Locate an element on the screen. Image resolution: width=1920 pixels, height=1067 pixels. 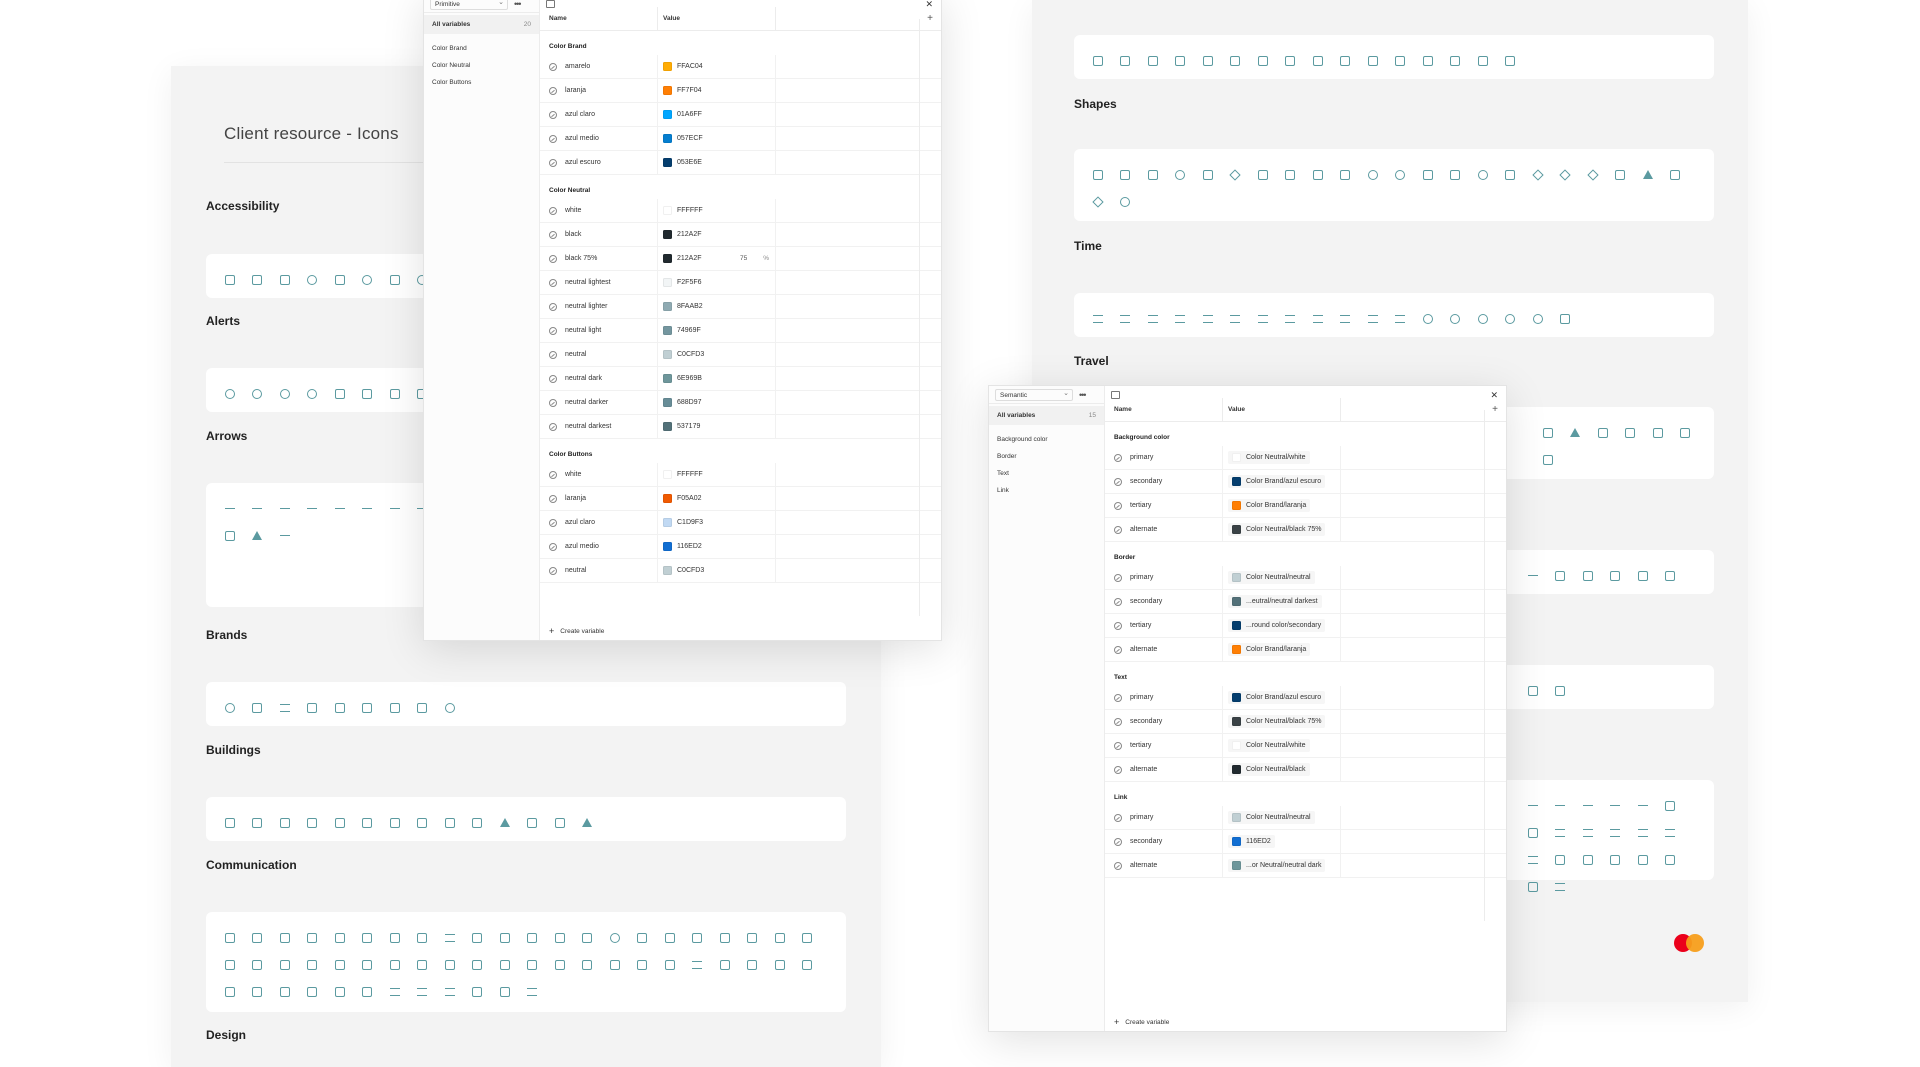
chat-icon is located at coordinates (423, 937).